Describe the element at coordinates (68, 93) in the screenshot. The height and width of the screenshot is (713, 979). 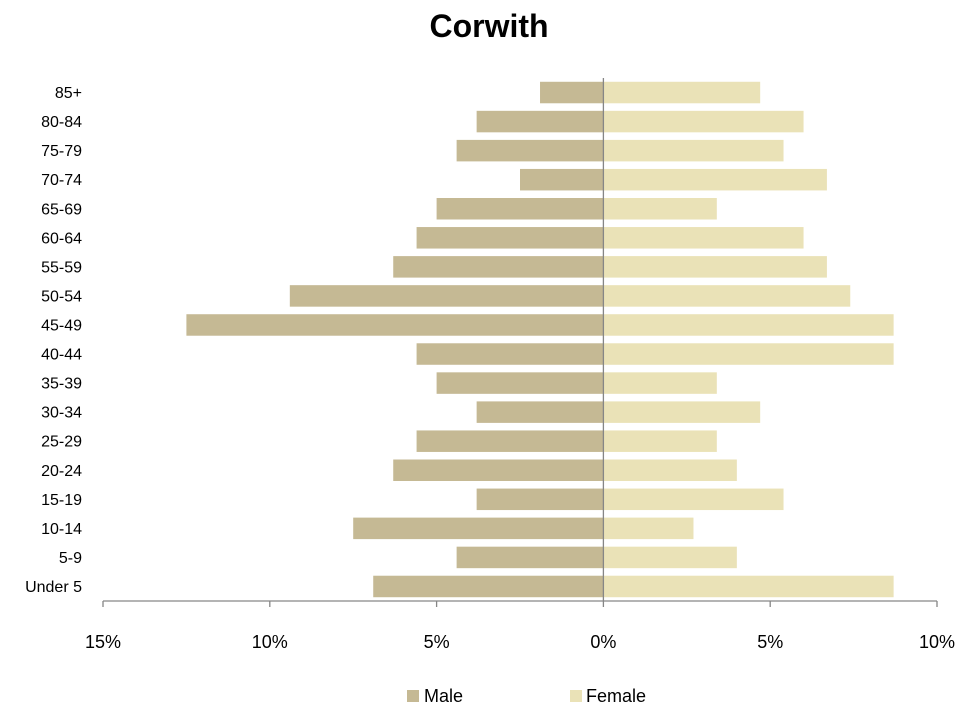
I see `category-label-17: 85+` at that location.